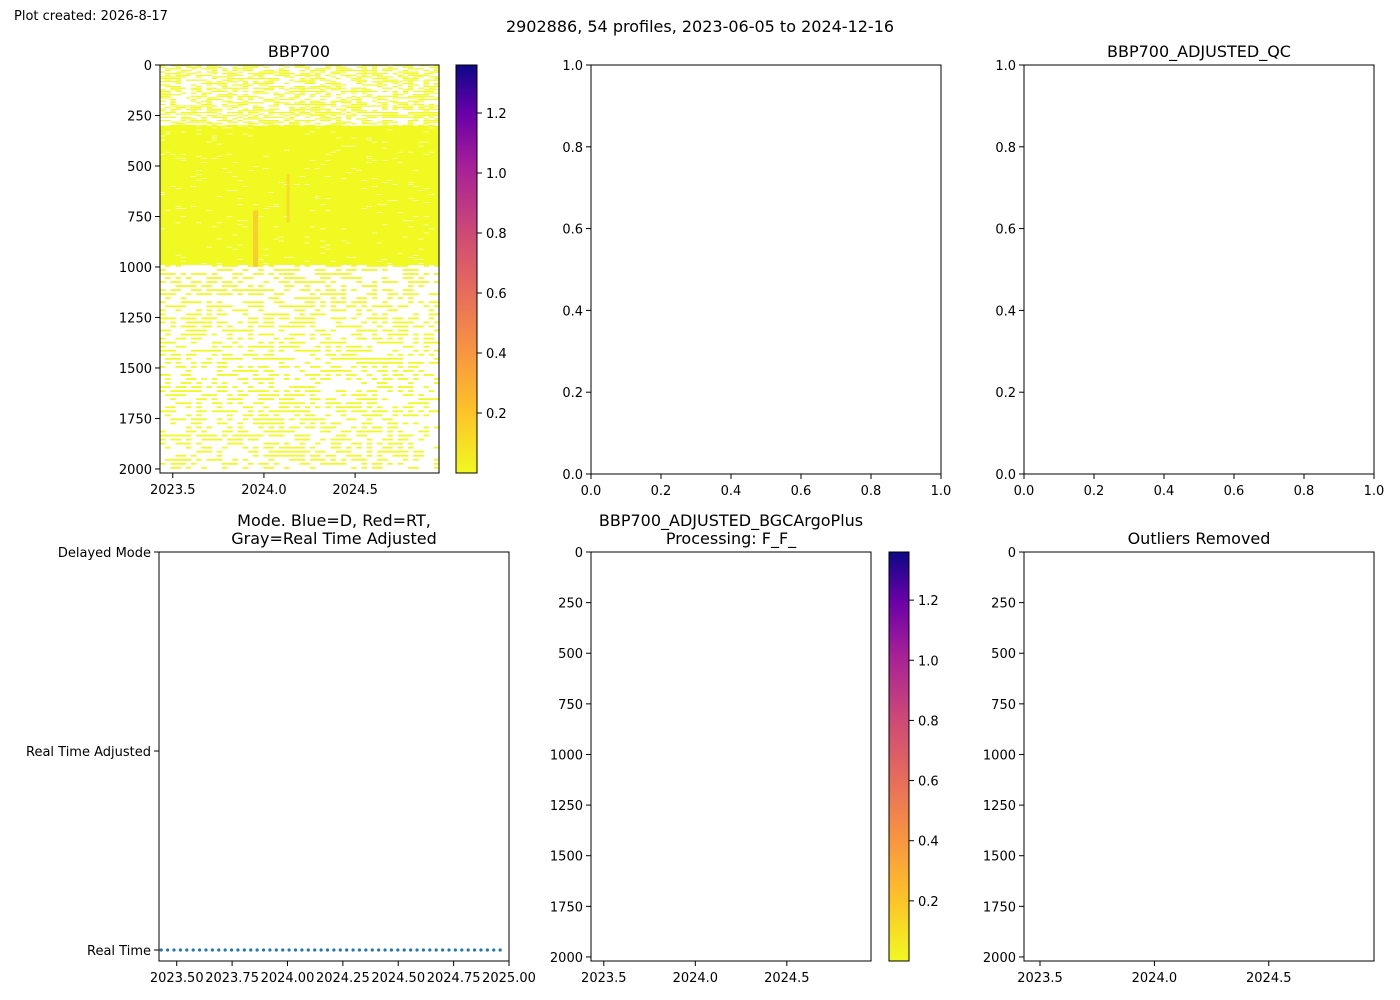 This screenshot has height=1000, width=1400. I want to click on x-tick-label: 0.6, so click(1234, 491).